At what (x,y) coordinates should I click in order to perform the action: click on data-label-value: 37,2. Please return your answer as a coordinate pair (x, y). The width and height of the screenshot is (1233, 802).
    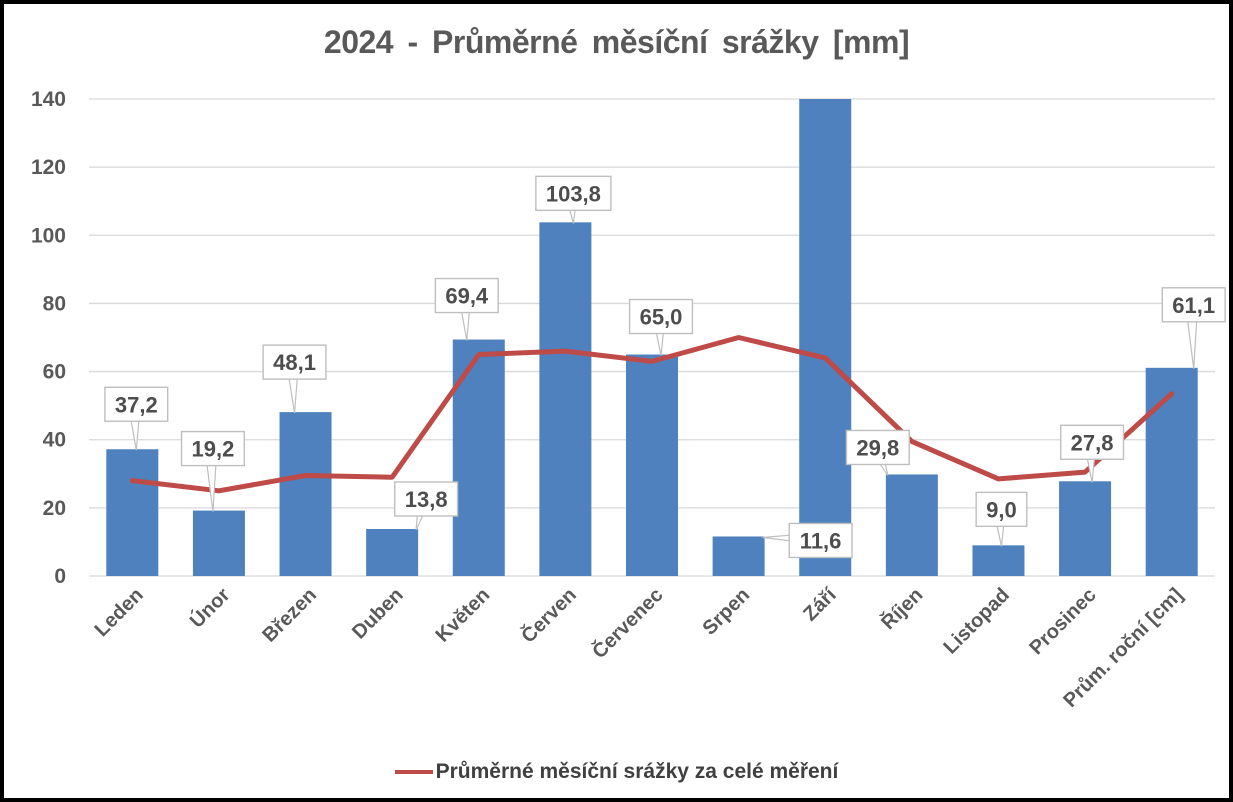
    Looking at the image, I should click on (136, 404).